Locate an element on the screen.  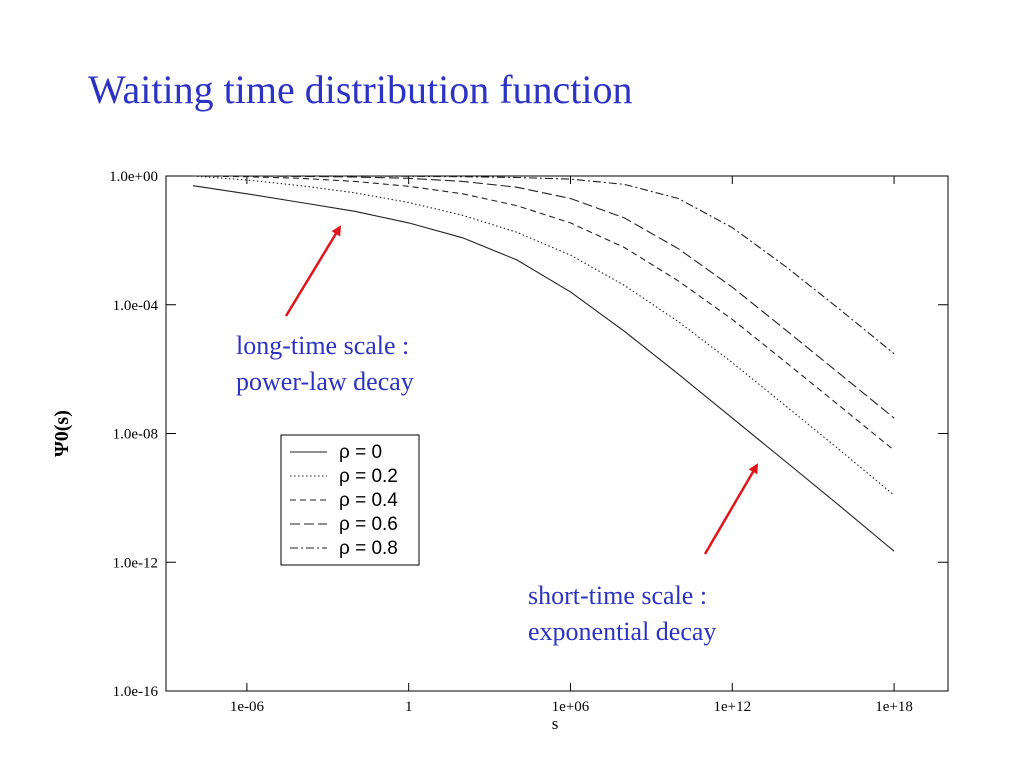
annotation-long-time: long-time scale : power-law decay is located at coordinates (325, 364).